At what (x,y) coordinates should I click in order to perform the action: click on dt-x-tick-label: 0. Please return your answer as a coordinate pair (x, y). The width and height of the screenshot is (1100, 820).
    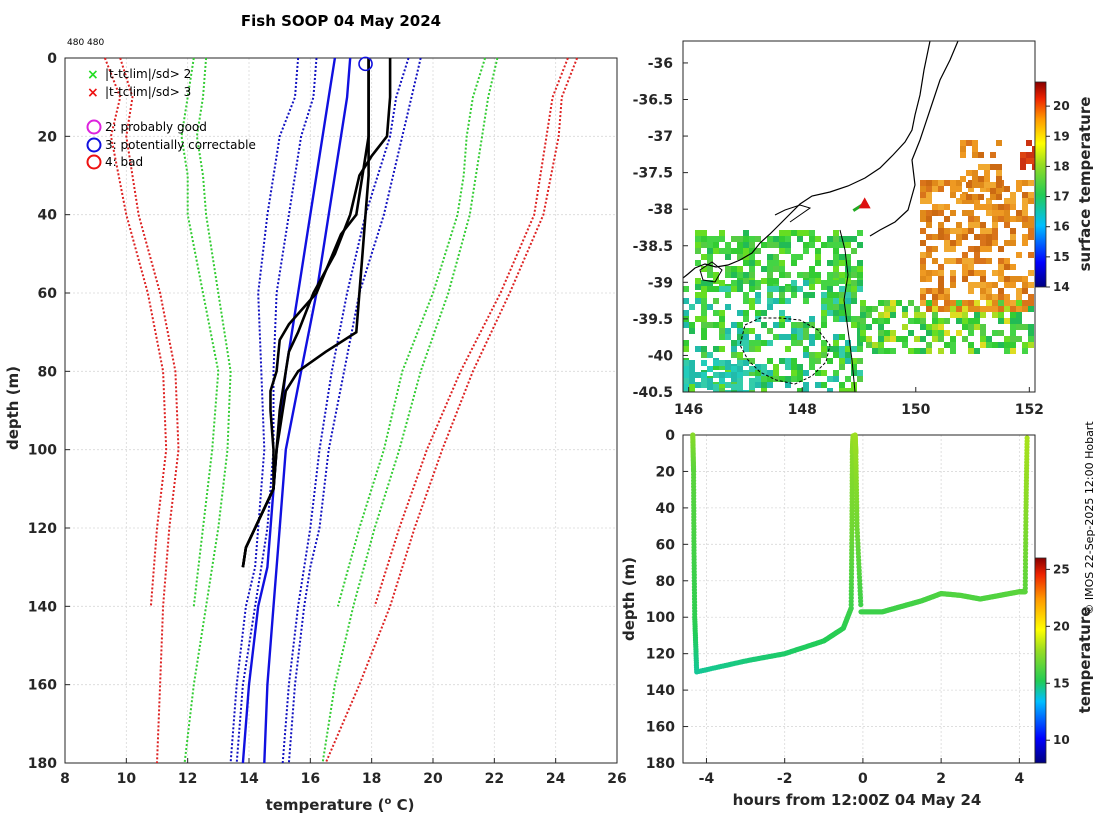
    Looking at the image, I should click on (863, 779).